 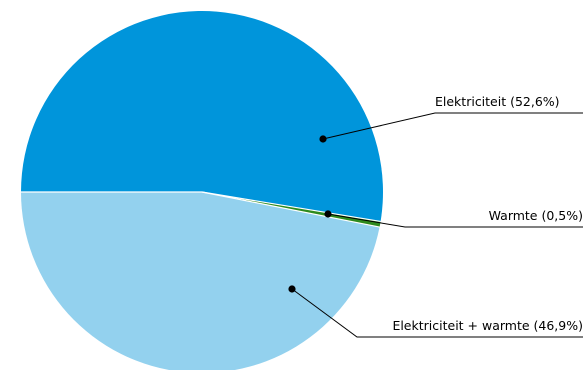 I want to click on slice-label-3: Elektriciteit + warmte (46,9%), so click(x=487, y=325).